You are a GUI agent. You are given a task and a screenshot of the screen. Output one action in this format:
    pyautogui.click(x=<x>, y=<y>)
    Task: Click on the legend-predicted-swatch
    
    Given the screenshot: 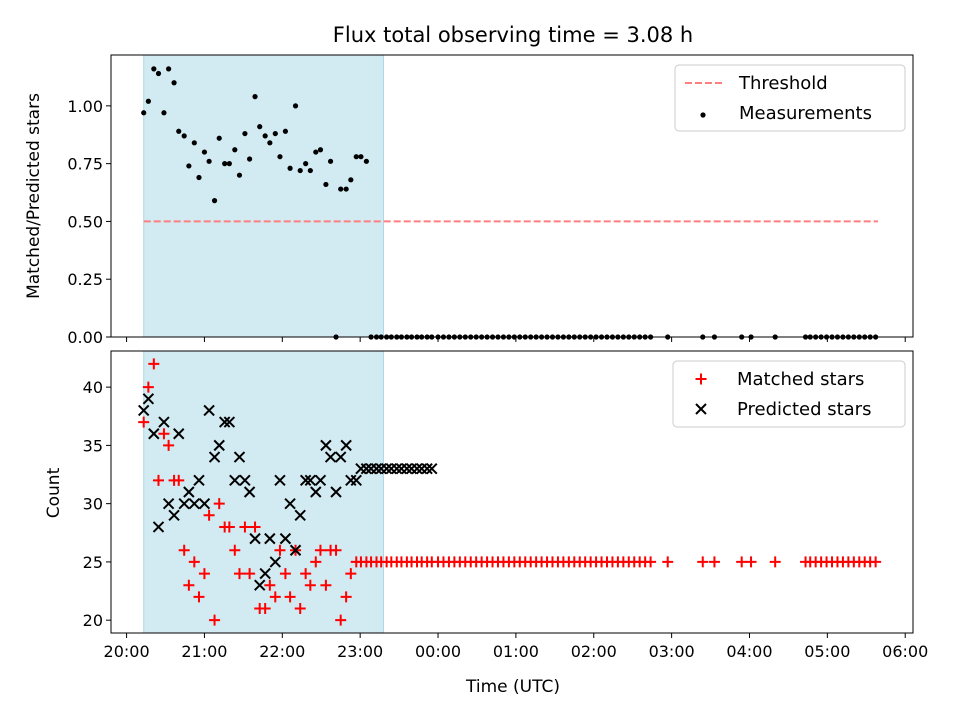 What is the action you would take?
    pyautogui.click(x=701, y=409)
    